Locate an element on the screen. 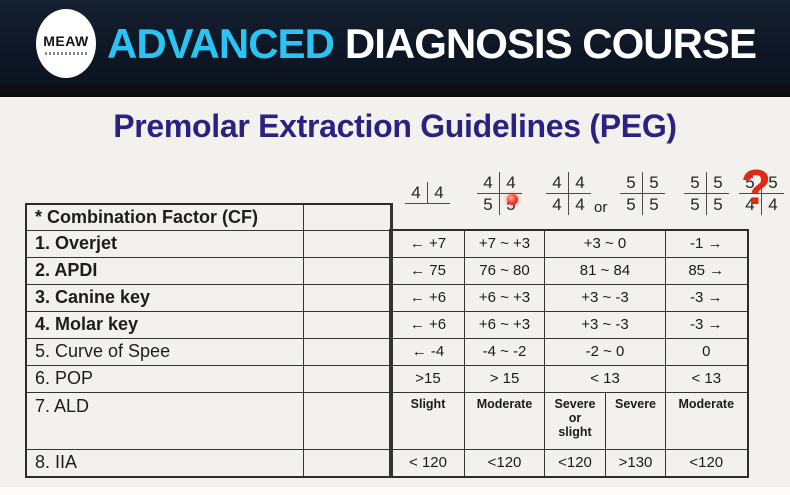 Image resolution: width=790 pixels, height=495 pixels. table-row: >15 > 15 < 13 < 13 is located at coordinates (569, 378).